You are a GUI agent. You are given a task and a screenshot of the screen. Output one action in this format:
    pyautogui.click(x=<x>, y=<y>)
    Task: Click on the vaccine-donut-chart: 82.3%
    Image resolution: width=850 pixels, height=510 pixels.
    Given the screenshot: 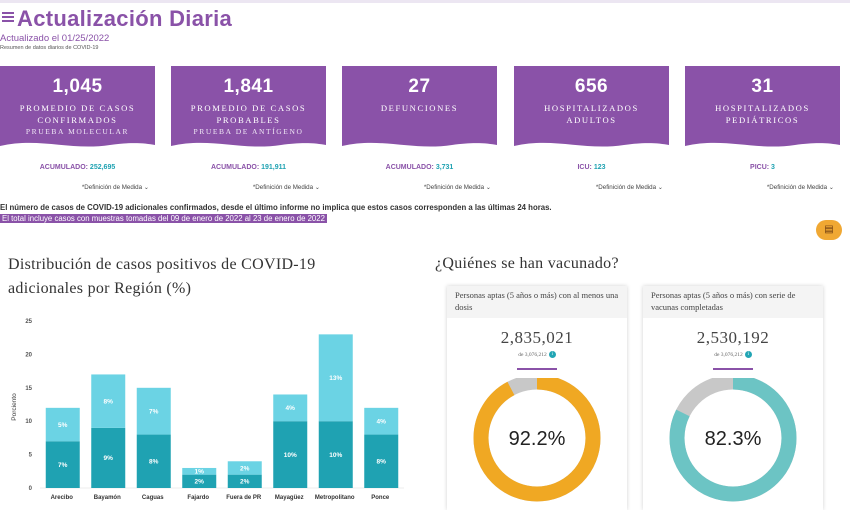 What is the action you would take?
    pyautogui.click(x=733, y=440)
    